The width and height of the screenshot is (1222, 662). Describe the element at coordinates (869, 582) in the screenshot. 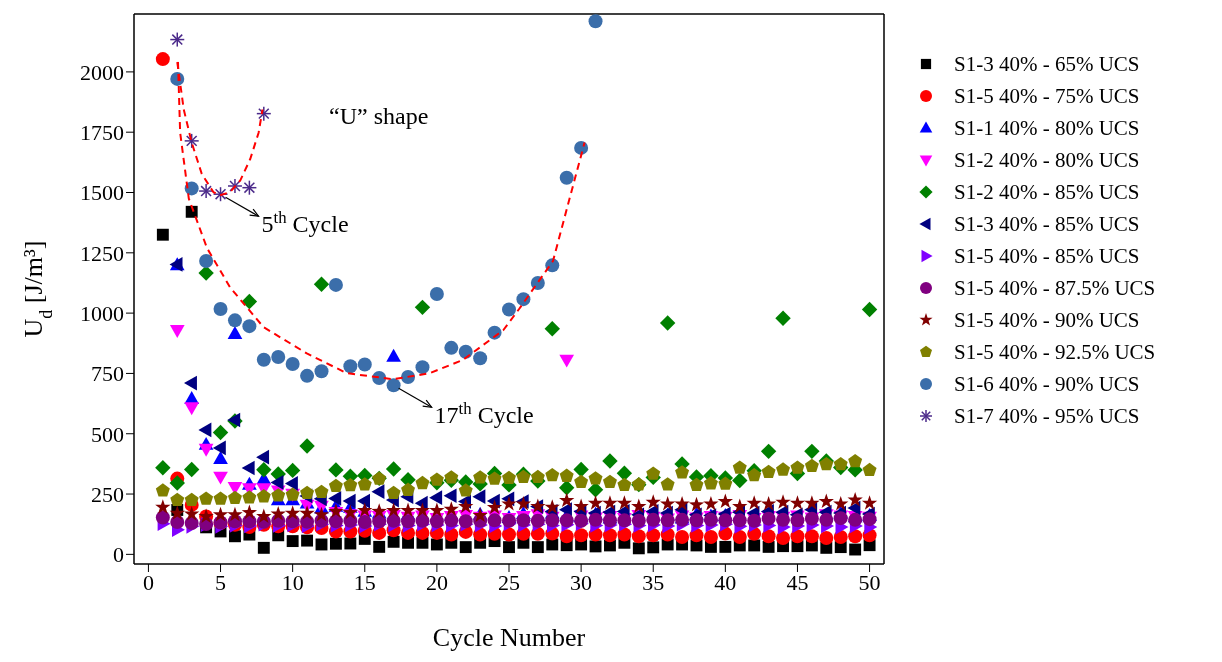

I see `x-tick-label: 50` at that location.